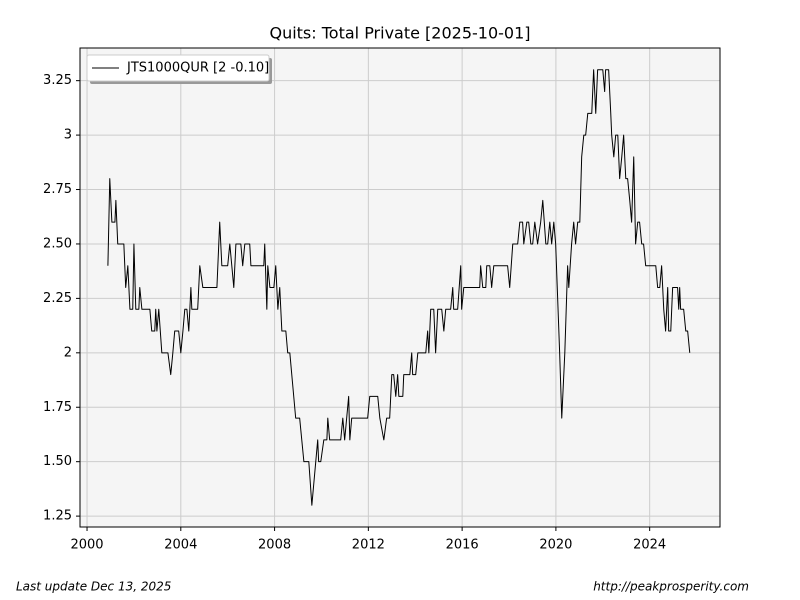 This screenshot has height=600, width=800. Describe the element at coordinates (57, 407) in the screenshot. I see `y-tick-label: 1.75` at that location.